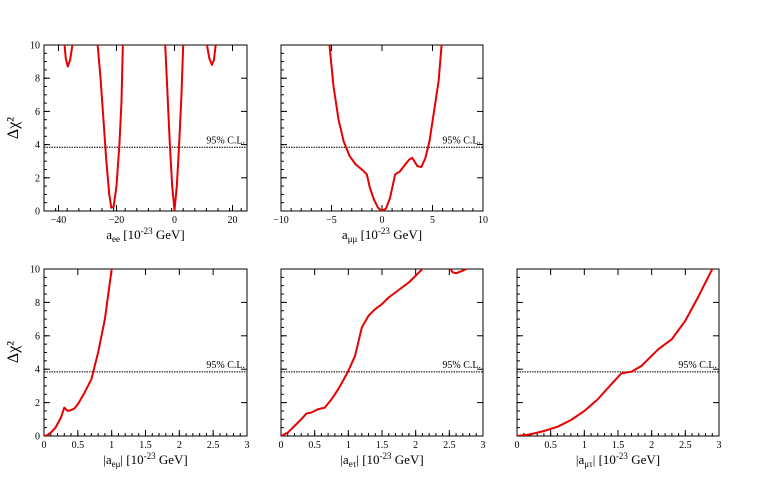 This screenshot has height=481, width=764. What do you see at coordinates (13, 128) in the screenshot?
I see `y-axis-label-row-1: Δχ²` at bounding box center [13, 128].